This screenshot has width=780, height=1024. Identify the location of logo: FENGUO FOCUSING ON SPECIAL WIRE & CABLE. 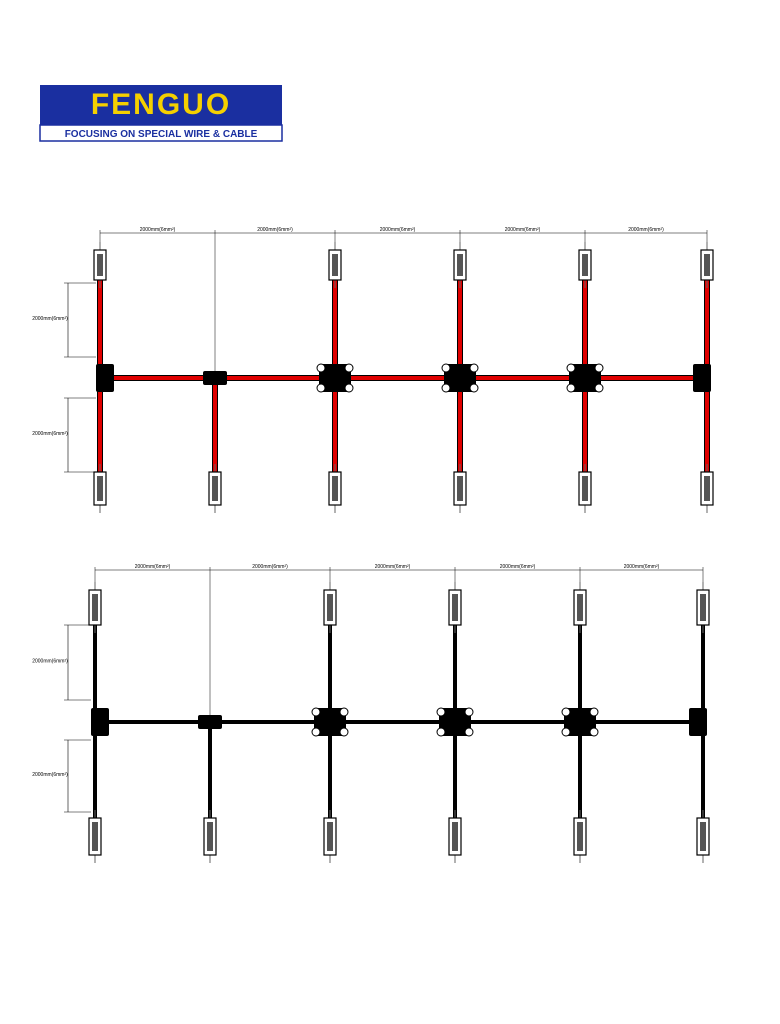
(161, 113).